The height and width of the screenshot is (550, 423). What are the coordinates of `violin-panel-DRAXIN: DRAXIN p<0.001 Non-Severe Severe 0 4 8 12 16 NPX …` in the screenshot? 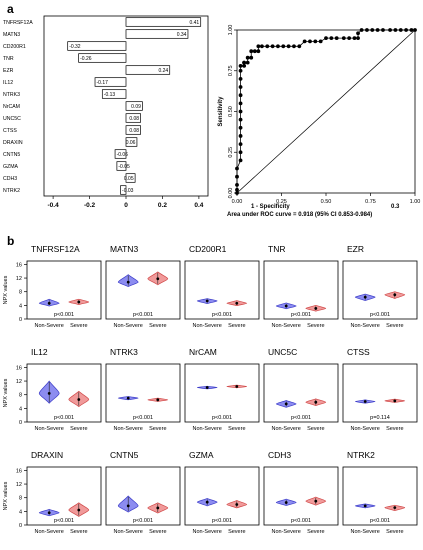 It's located at (52, 492).